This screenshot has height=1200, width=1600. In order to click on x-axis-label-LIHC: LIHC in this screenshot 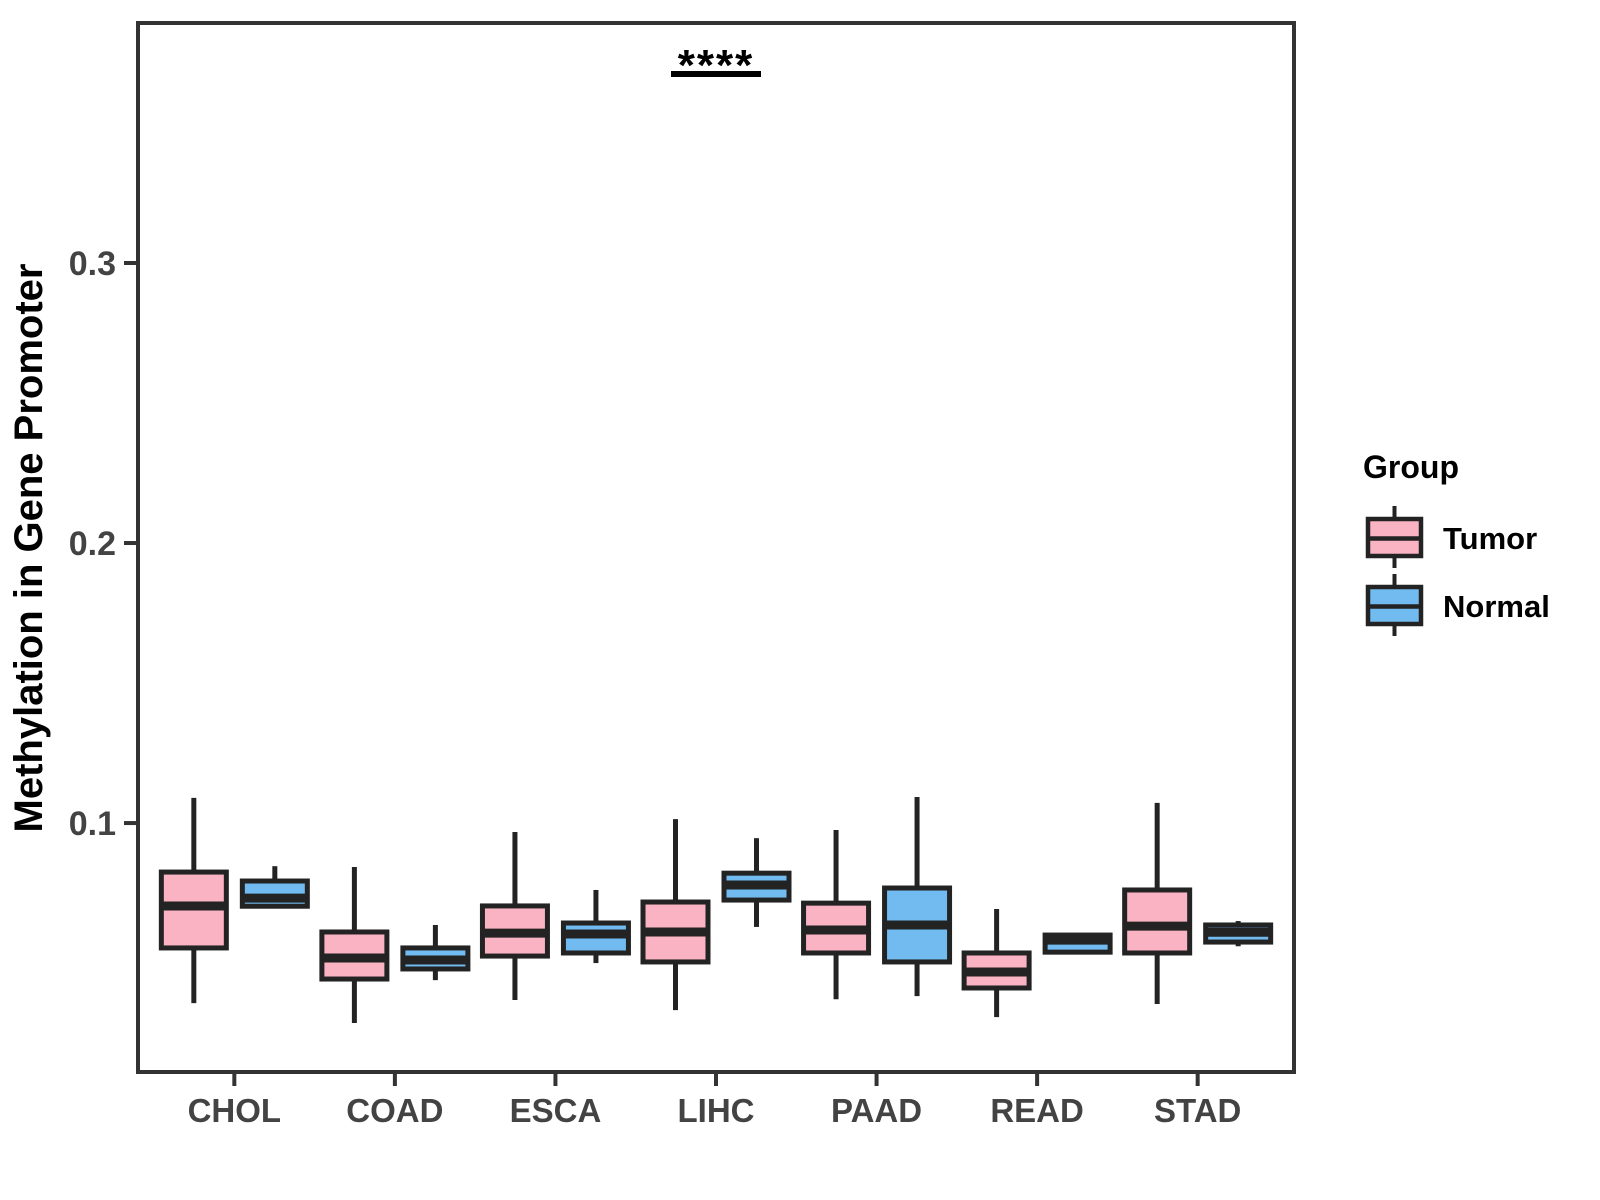, I will do `click(716, 1110)`.